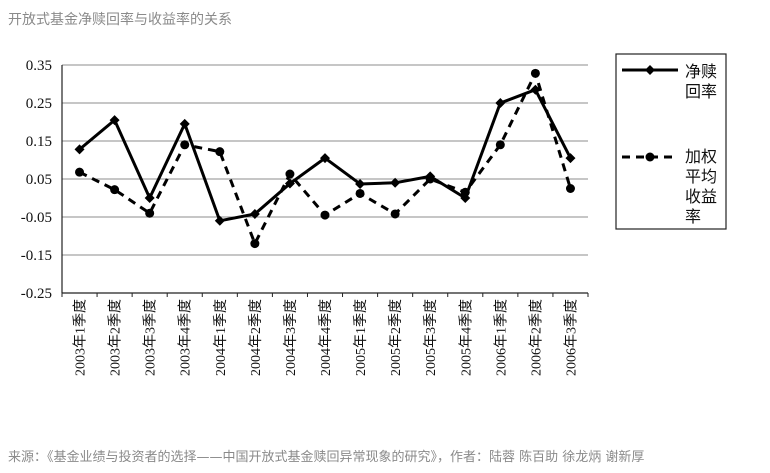 The height and width of the screenshot is (473, 770). I want to click on x-tick-label: 2005年2季度, so click(396, 337).